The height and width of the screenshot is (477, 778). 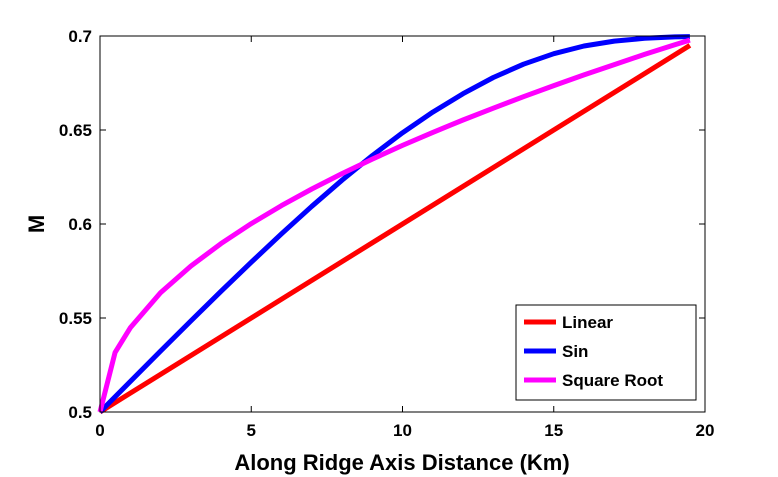 I want to click on x-tick-label: 20, so click(x=705, y=430).